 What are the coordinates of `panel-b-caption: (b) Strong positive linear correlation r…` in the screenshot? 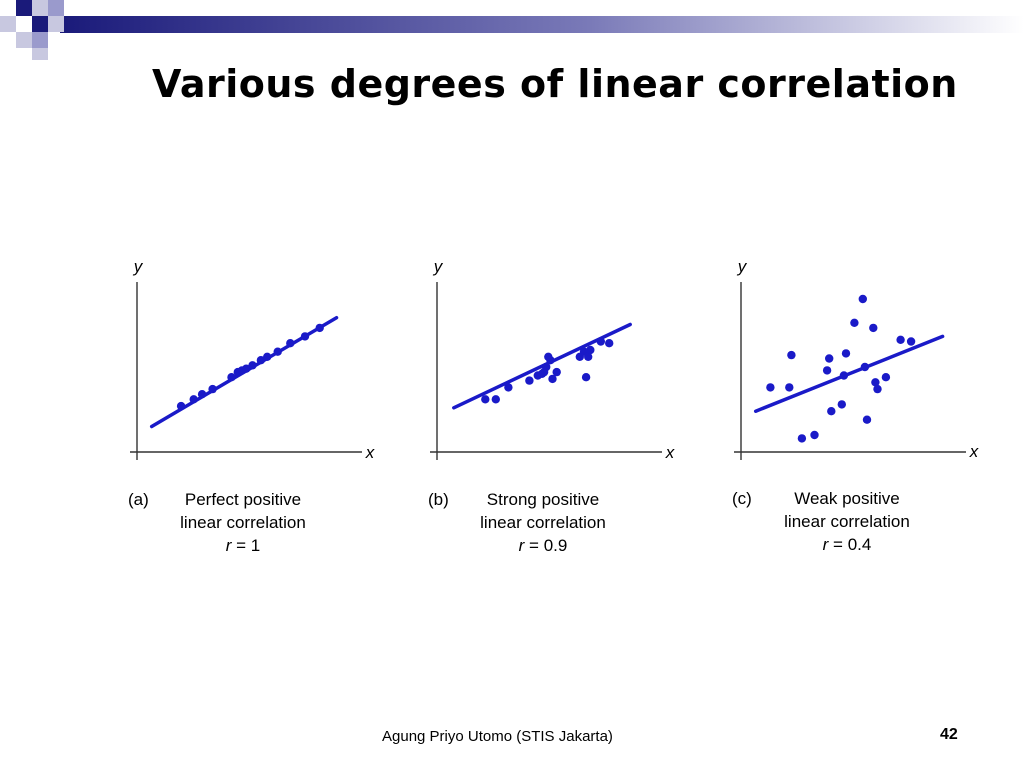 It's located at (528, 522).